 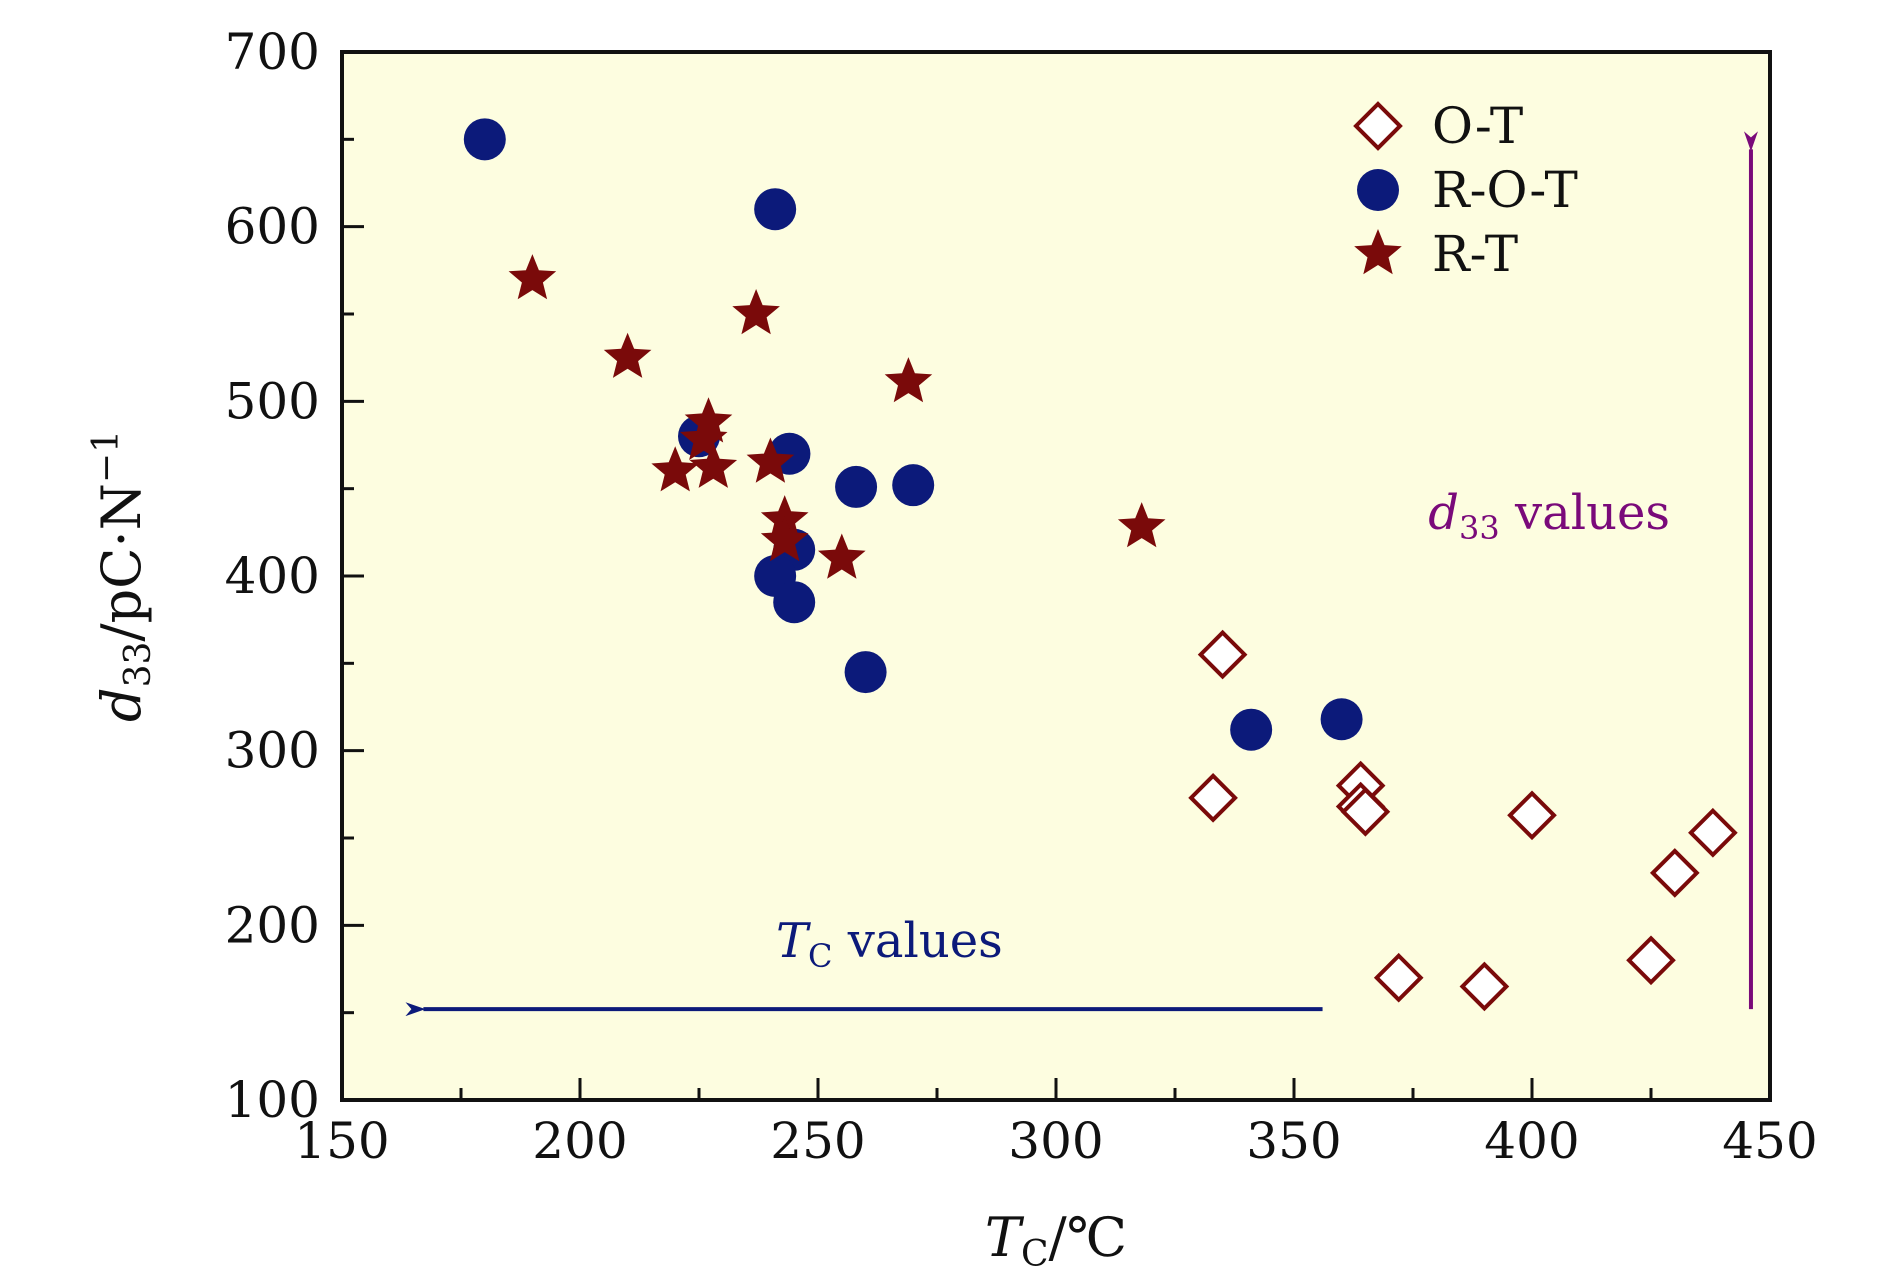 What do you see at coordinates (820, 956) in the screenshot?
I see `tc-values-label-sub: C` at bounding box center [820, 956].